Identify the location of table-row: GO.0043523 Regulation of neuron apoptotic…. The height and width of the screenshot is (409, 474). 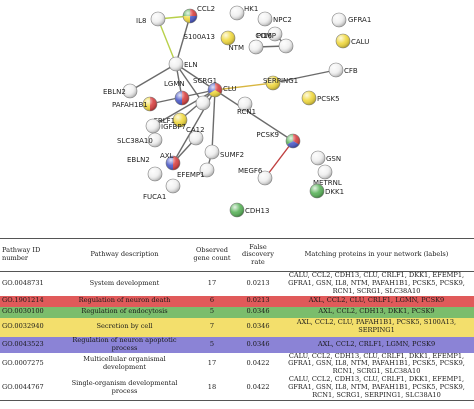
(237, 344).